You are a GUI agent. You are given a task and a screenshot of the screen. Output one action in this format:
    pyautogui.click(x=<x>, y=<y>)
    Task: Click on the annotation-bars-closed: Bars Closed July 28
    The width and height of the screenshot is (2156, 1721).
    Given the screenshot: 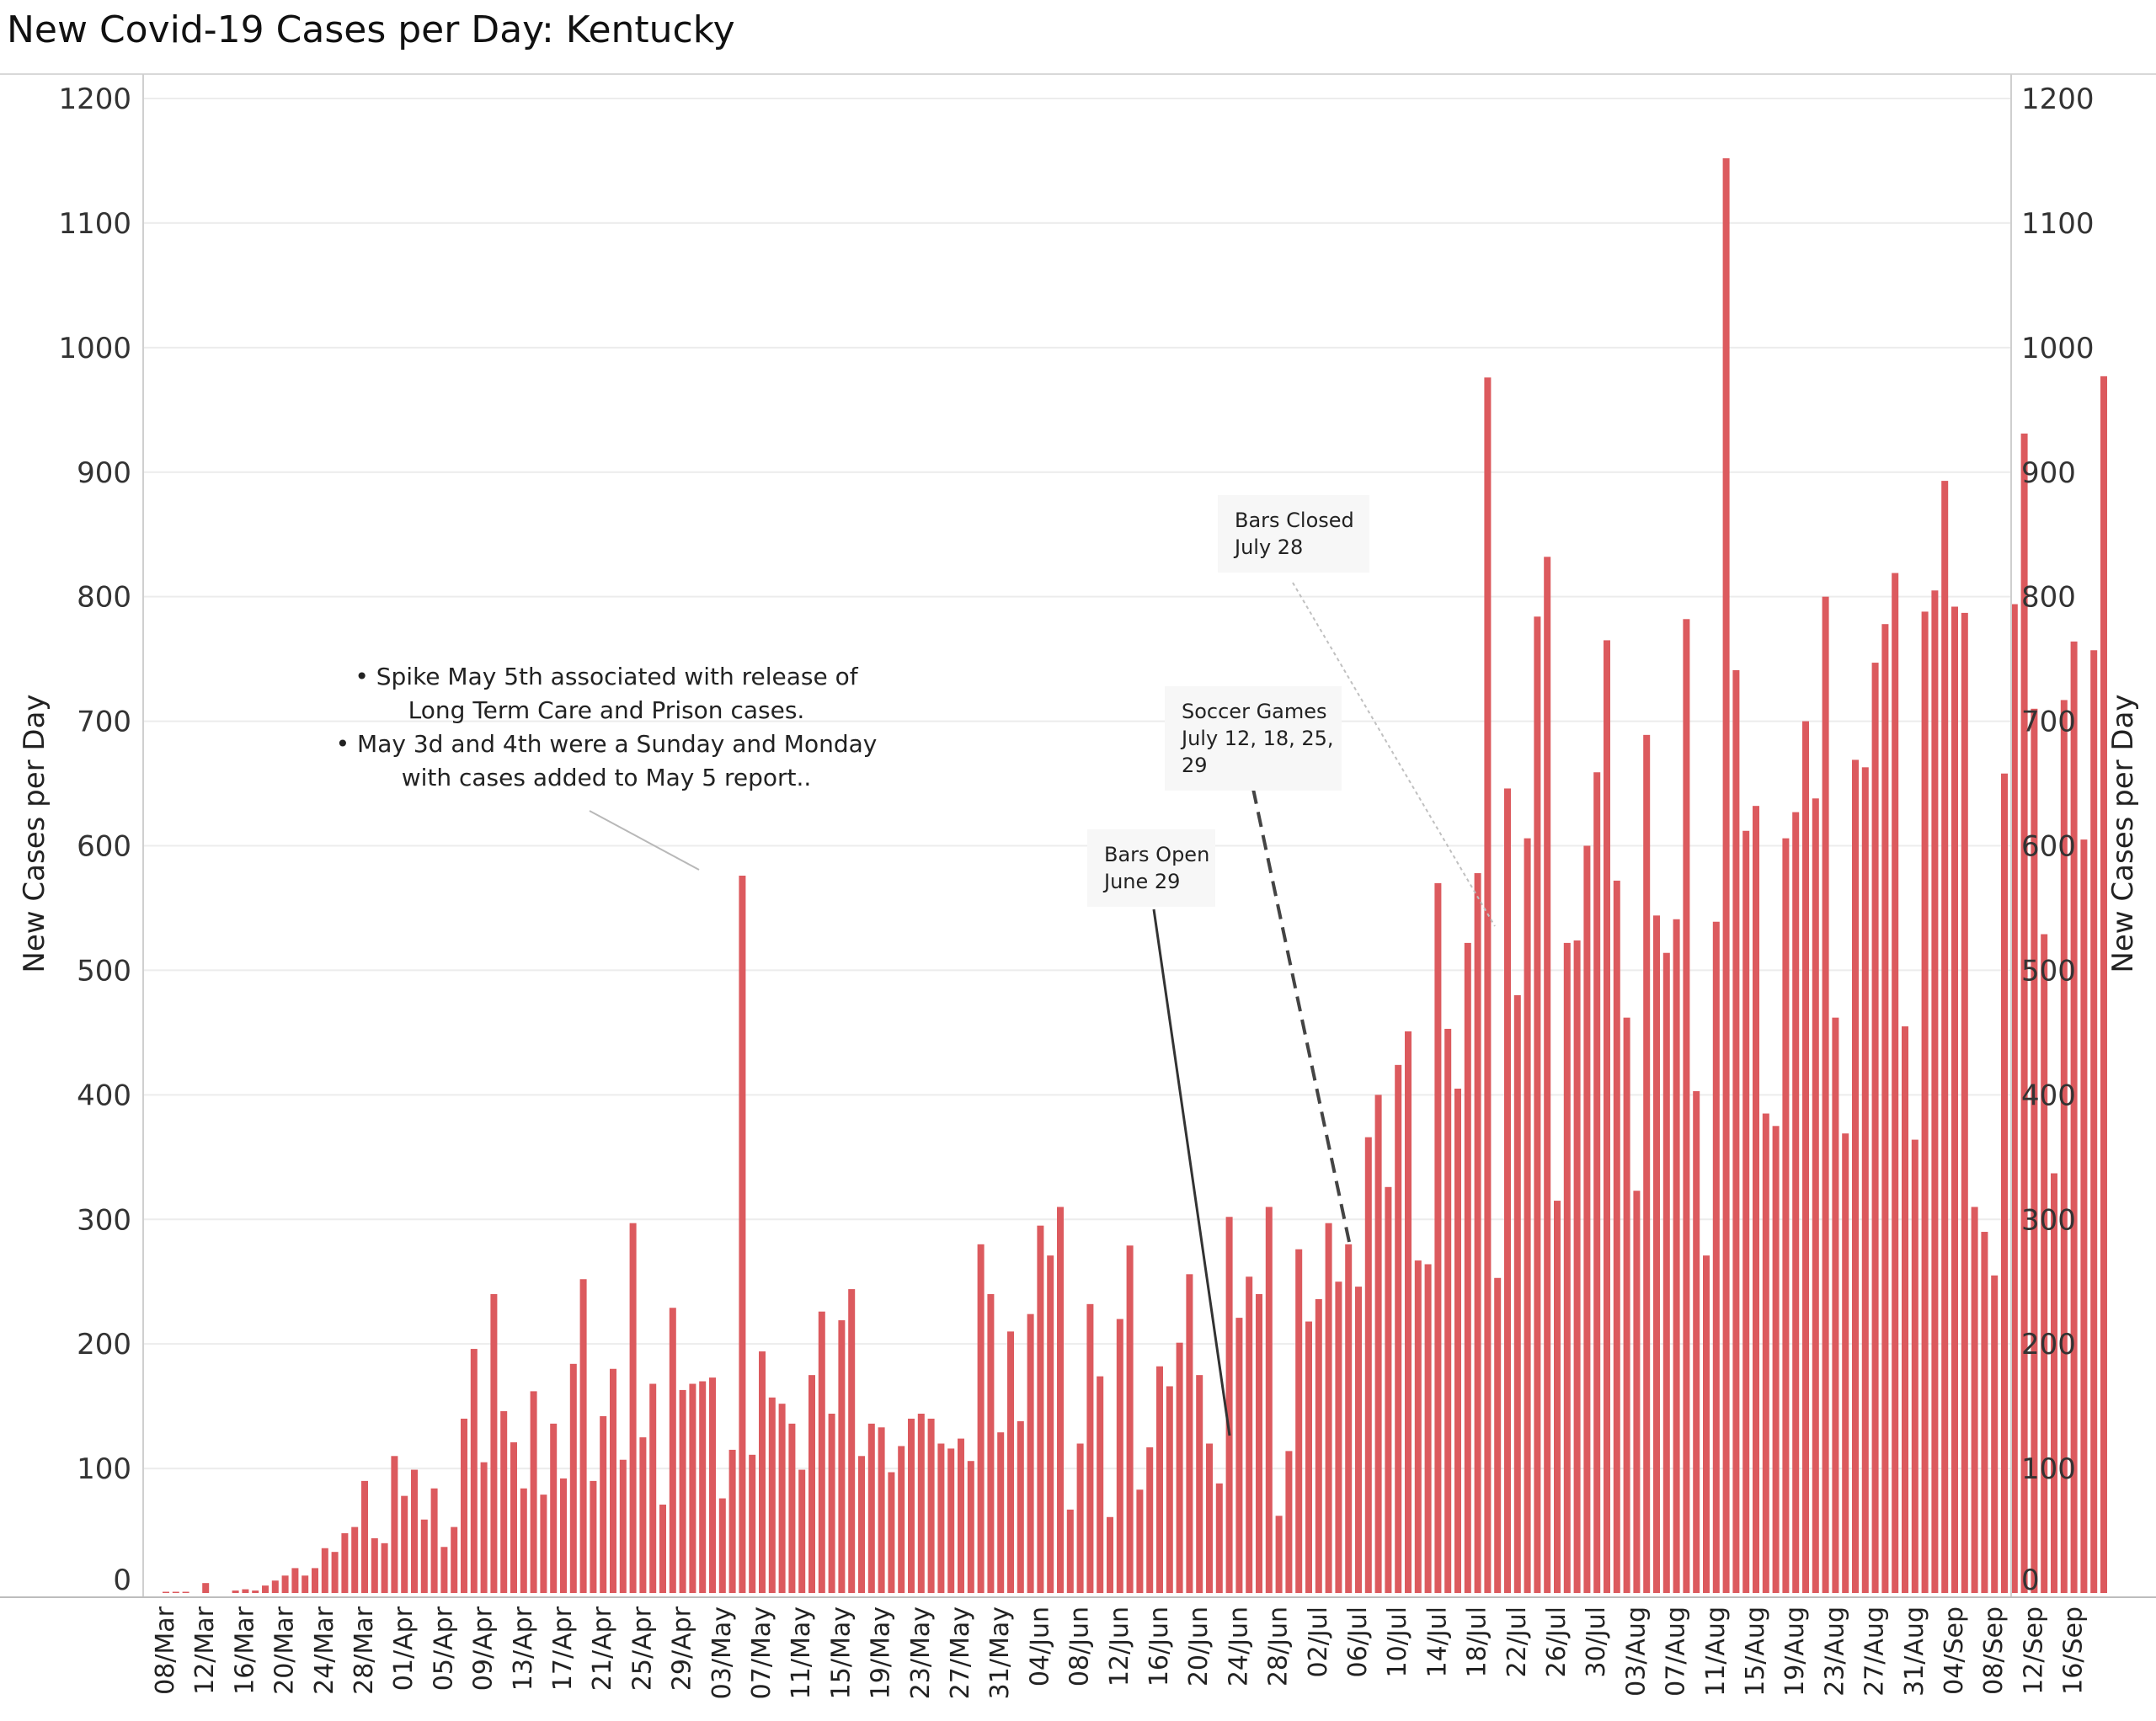 What is the action you would take?
    pyautogui.click(x=1293, y=534)
    